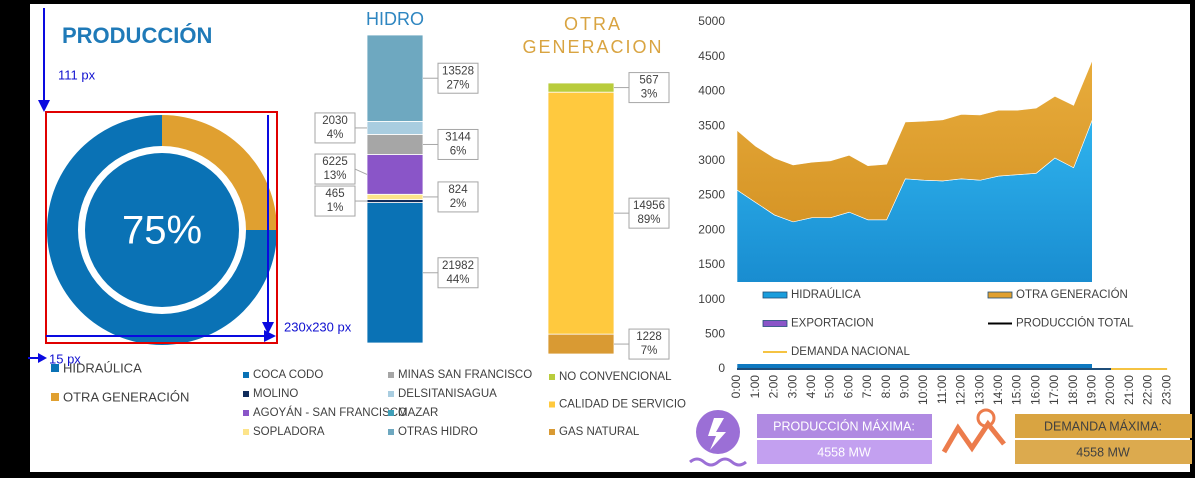 The height and width of the screenshot is (478, 1195). I want to click on x-tick-label: 23:00, so click(1166, 390).